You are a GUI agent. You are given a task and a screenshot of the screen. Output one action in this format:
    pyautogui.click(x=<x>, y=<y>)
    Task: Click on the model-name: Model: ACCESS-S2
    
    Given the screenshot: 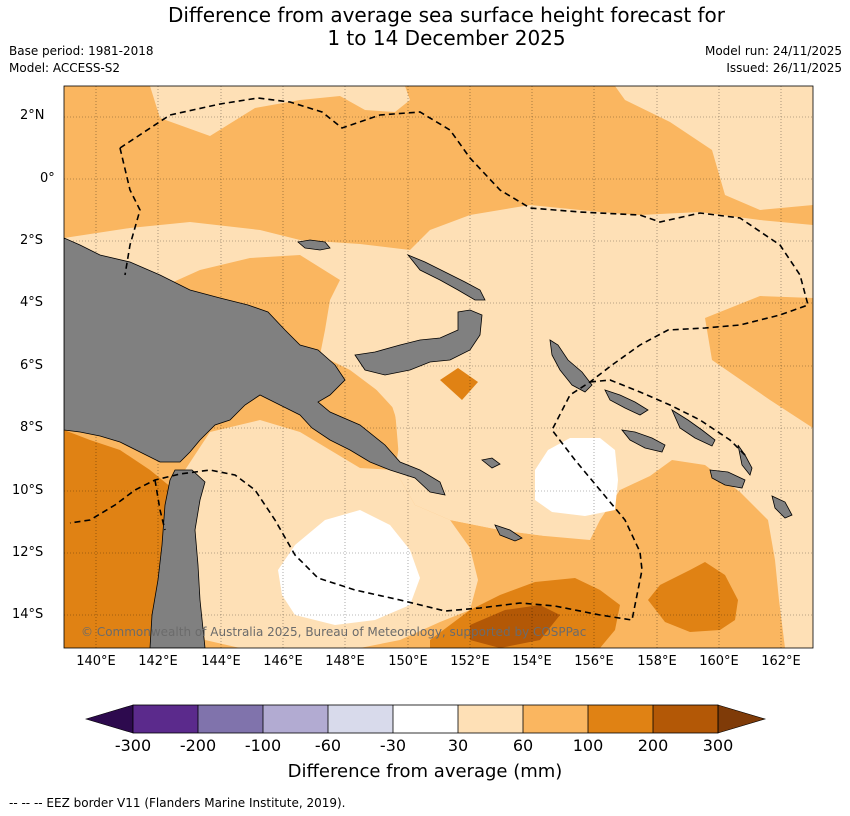 What is the action you would take?
    pyautogui.click(x=65, y=68)
    